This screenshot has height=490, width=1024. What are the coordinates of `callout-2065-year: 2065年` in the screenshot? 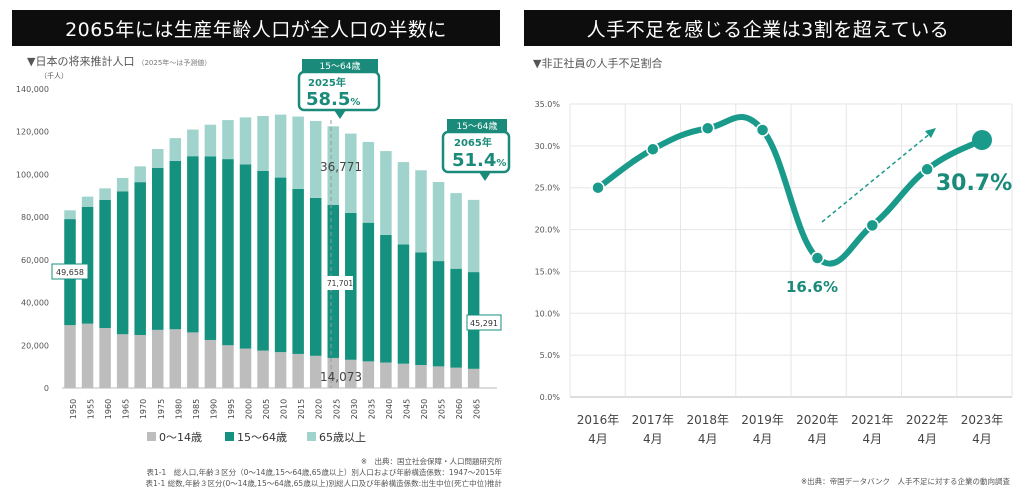 It's located at (473, 142).